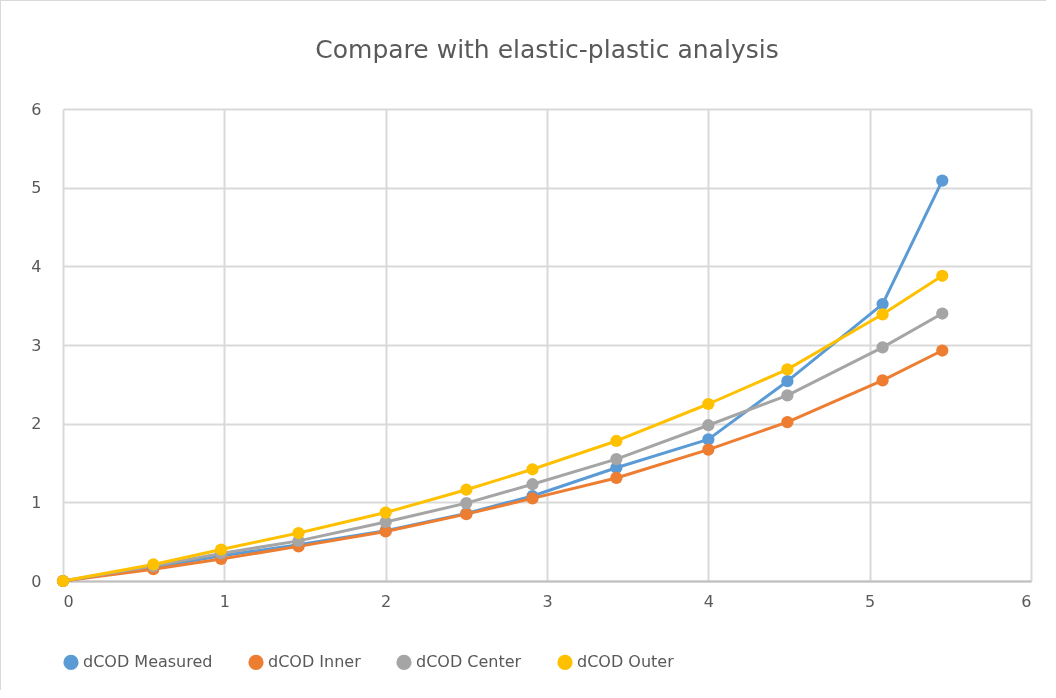 This screenshot has height=698, width=1056. I want to click on legend-label: dCOD Center, so click(469, 662).